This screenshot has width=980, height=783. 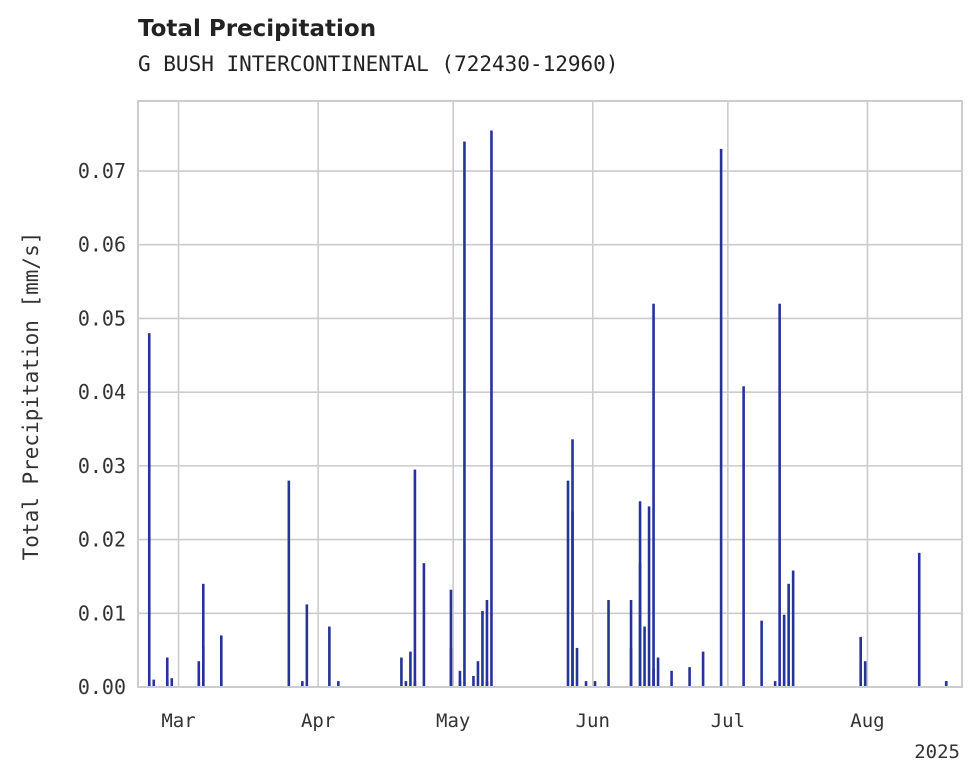 I want to click on y-tick-label: 0.01, so click(x=102, y=613).